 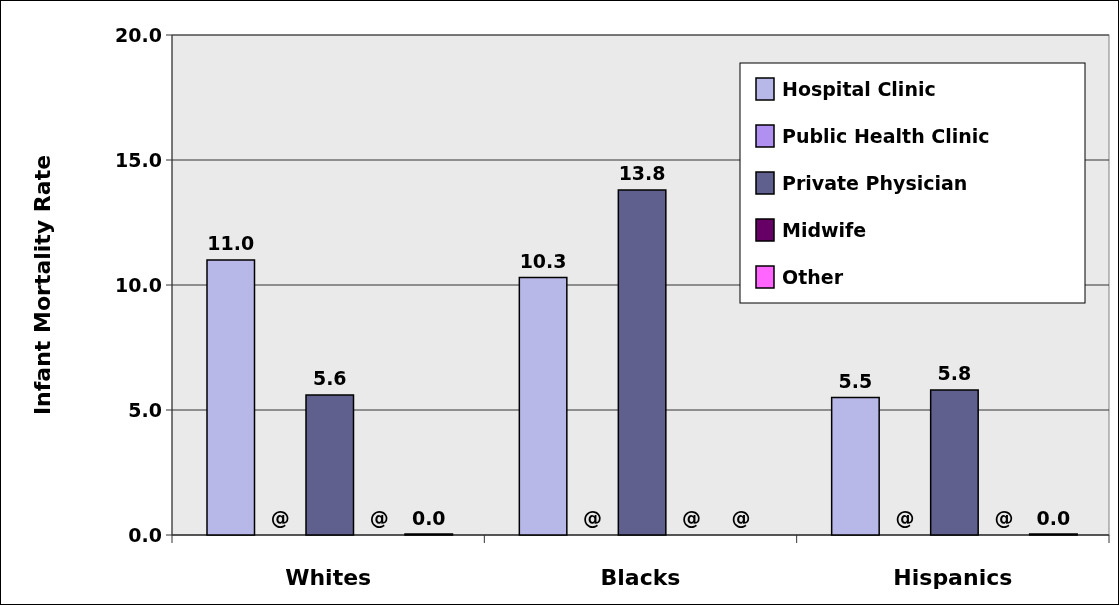 What do you see at coordinates (859, 88) in the screenshot?
I see `legend-label: Hospital Clinic` at bounding box center [859, 88].